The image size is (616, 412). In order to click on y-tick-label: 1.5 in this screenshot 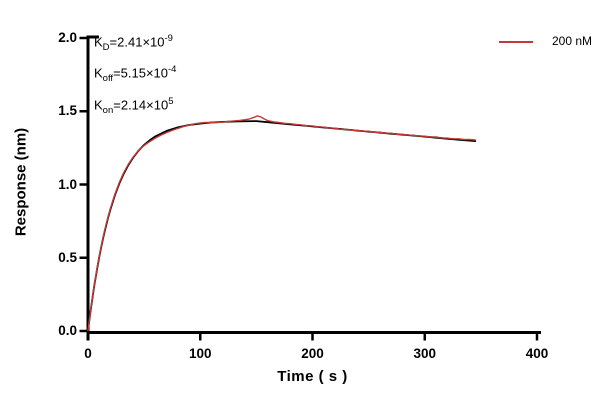, I will do `click(67, 111)`.